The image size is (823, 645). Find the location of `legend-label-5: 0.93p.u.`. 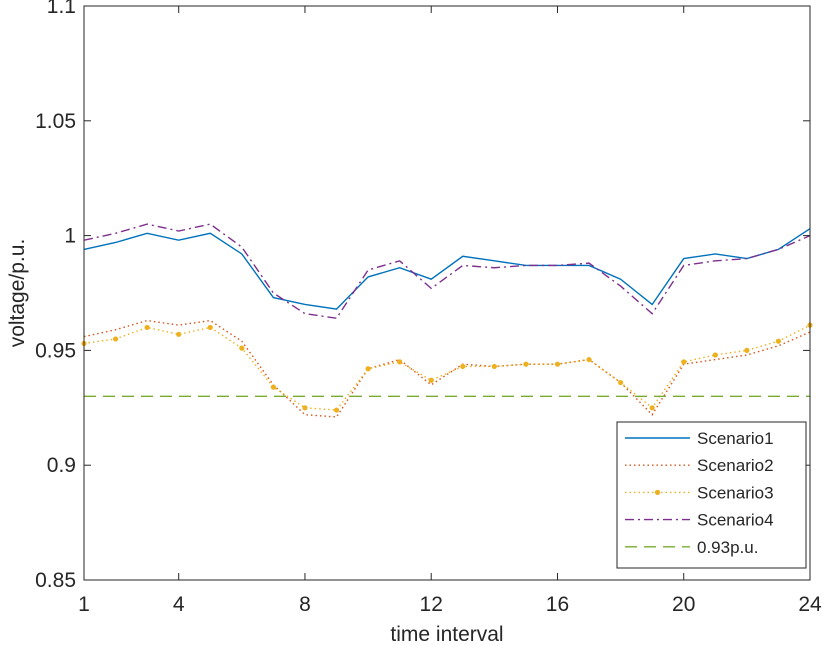

legend-label-5: 0.93p.u. is located at coordinates (727, 547).